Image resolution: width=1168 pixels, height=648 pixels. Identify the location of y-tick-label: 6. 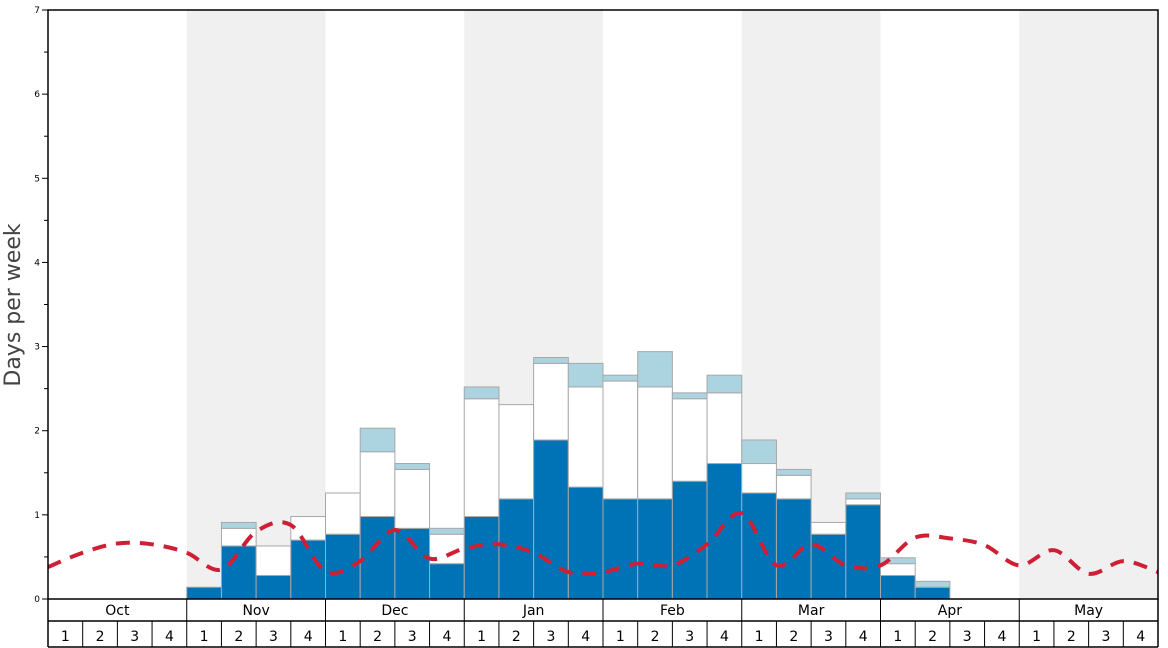
(37, 95).